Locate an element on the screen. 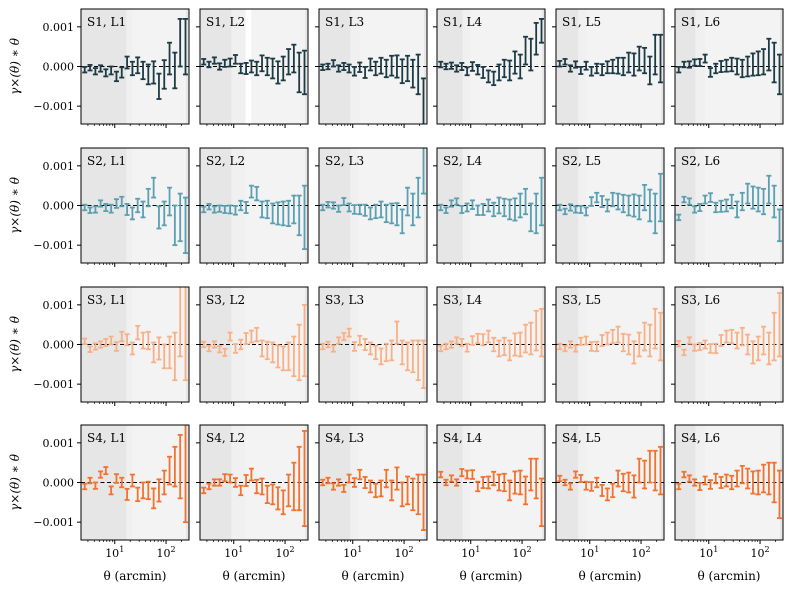  panel-s1-l2: S1, L2 is located at coordinates (252, 68).